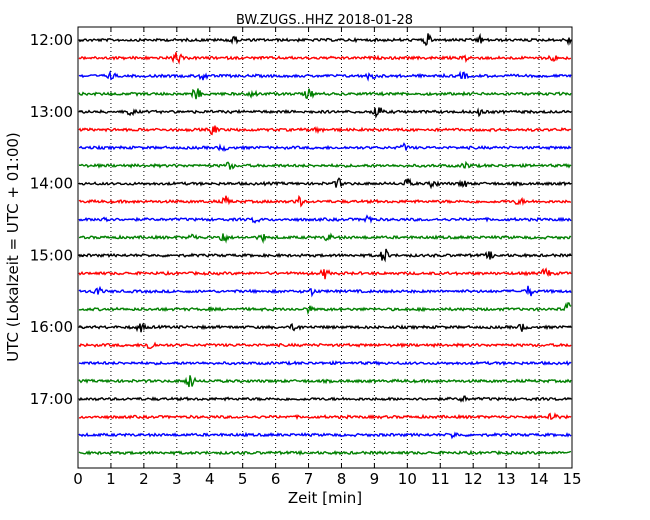  Describe the element at coordinates (309, 479) in the screenshot. I see `x-tick-label: 7` at that location.